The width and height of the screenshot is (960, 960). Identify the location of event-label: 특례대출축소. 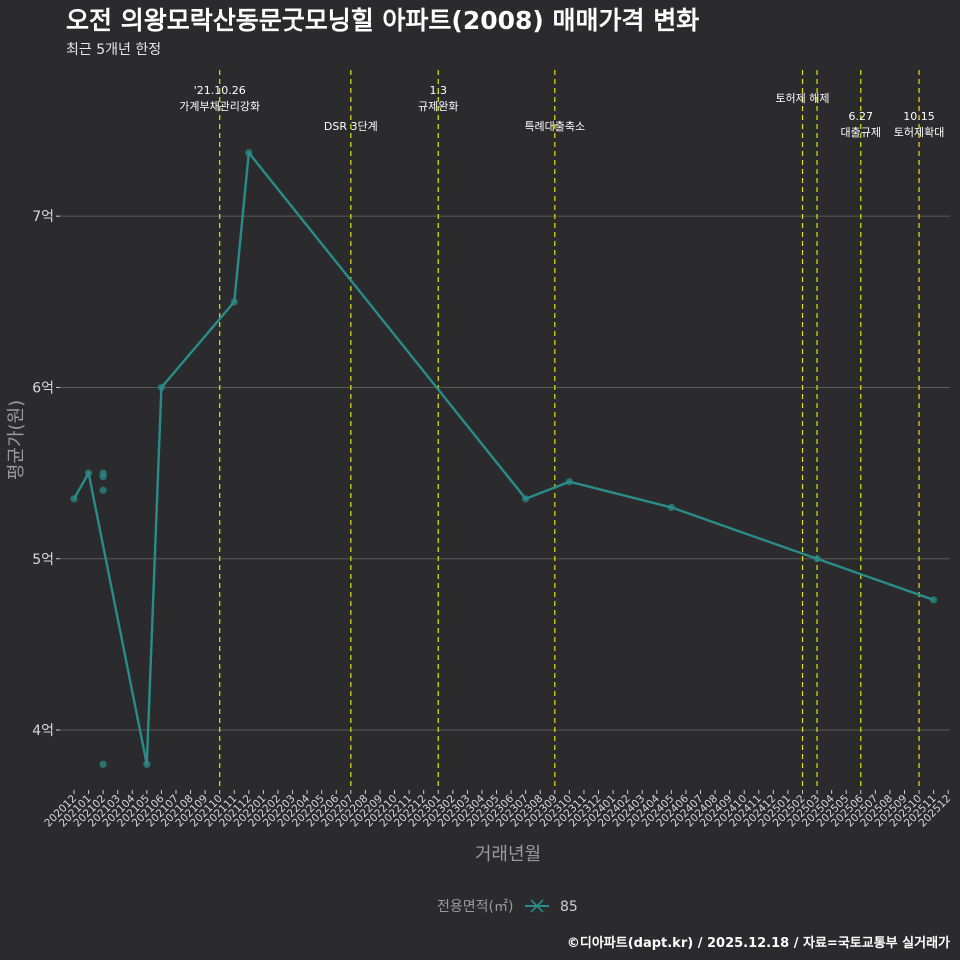
(554, 126).